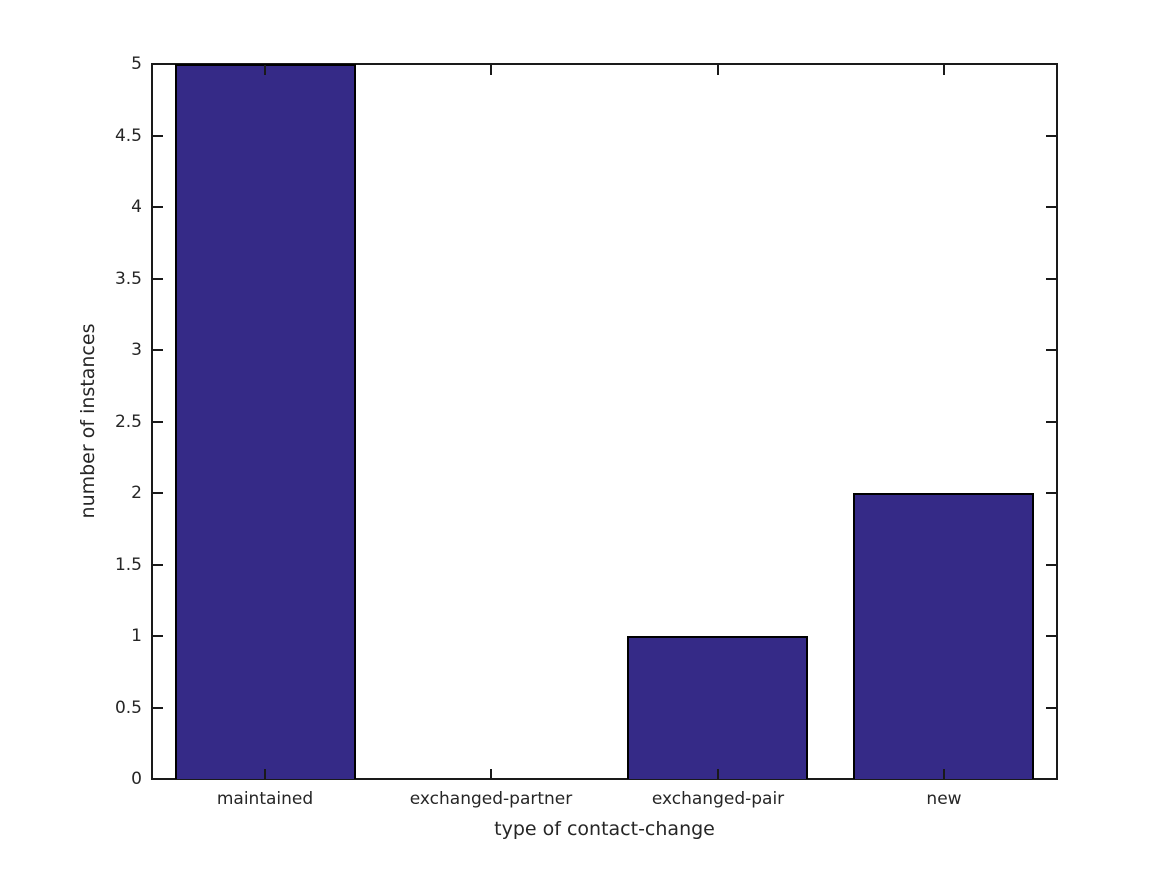  What do you see at coordinates (136, 207) in the screenshot?
I see `y-tick-label: 4` at bounding box center [136, 207].